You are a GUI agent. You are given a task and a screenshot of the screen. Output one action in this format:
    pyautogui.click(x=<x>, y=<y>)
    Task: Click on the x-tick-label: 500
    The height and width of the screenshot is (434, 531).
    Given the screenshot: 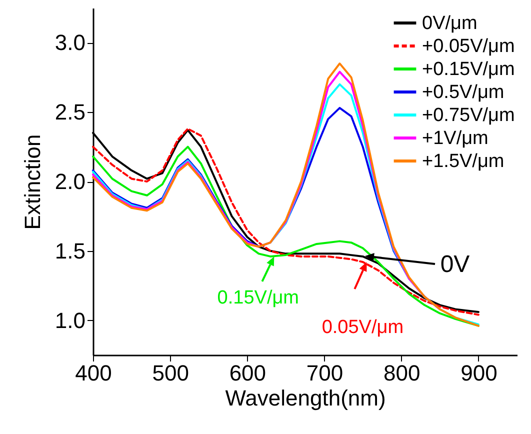 What is the action you would take?
    pyautogui.click(x=170, y=373)
    